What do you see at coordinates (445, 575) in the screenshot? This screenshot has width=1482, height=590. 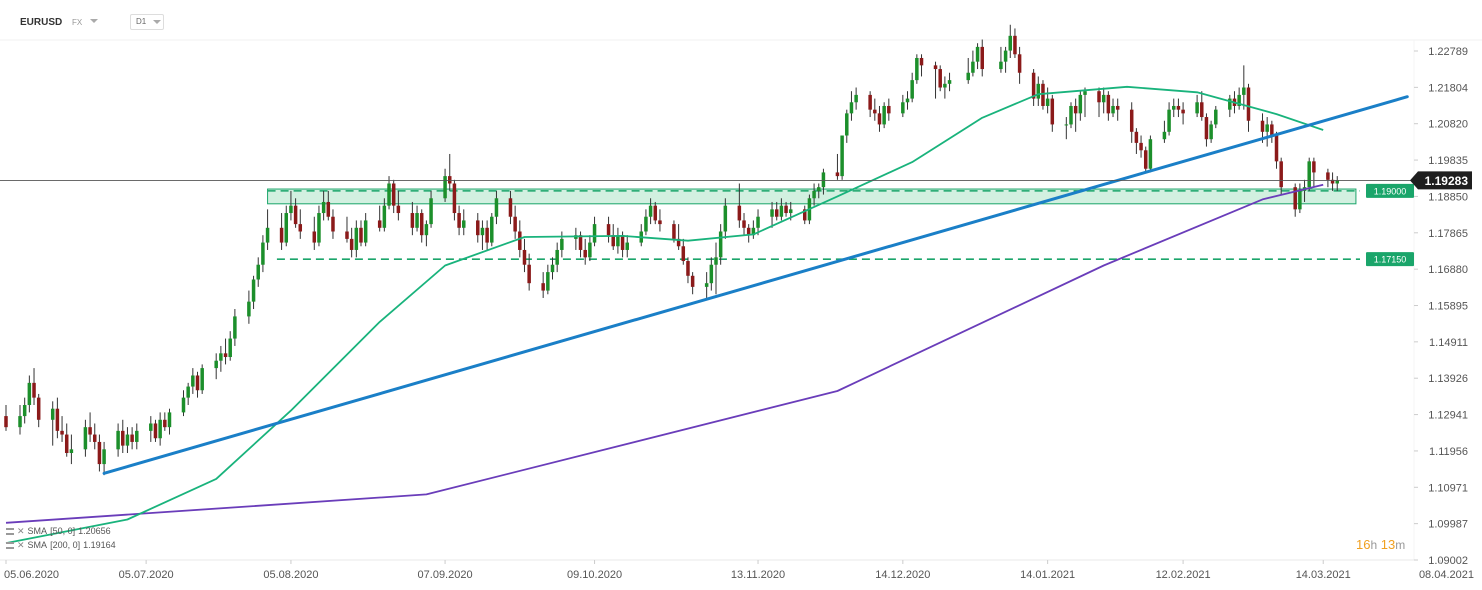 I see `x-tick-label: 07.09.2020` at bounding box center [445, 575].